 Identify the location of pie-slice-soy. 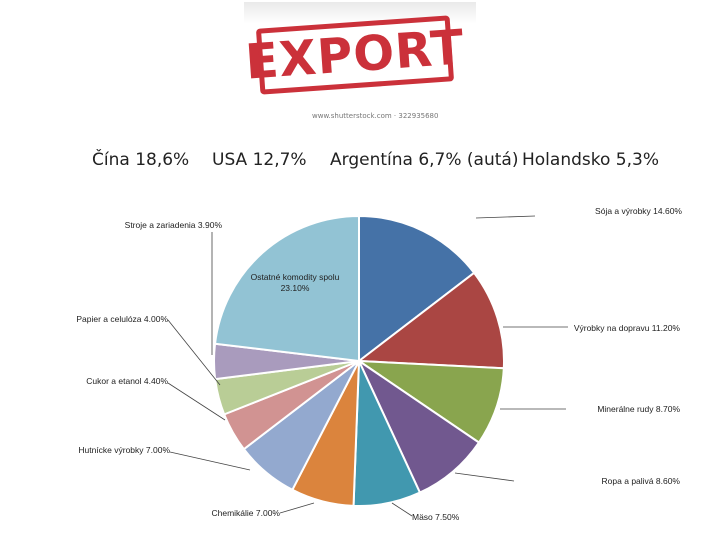
(417, 289).